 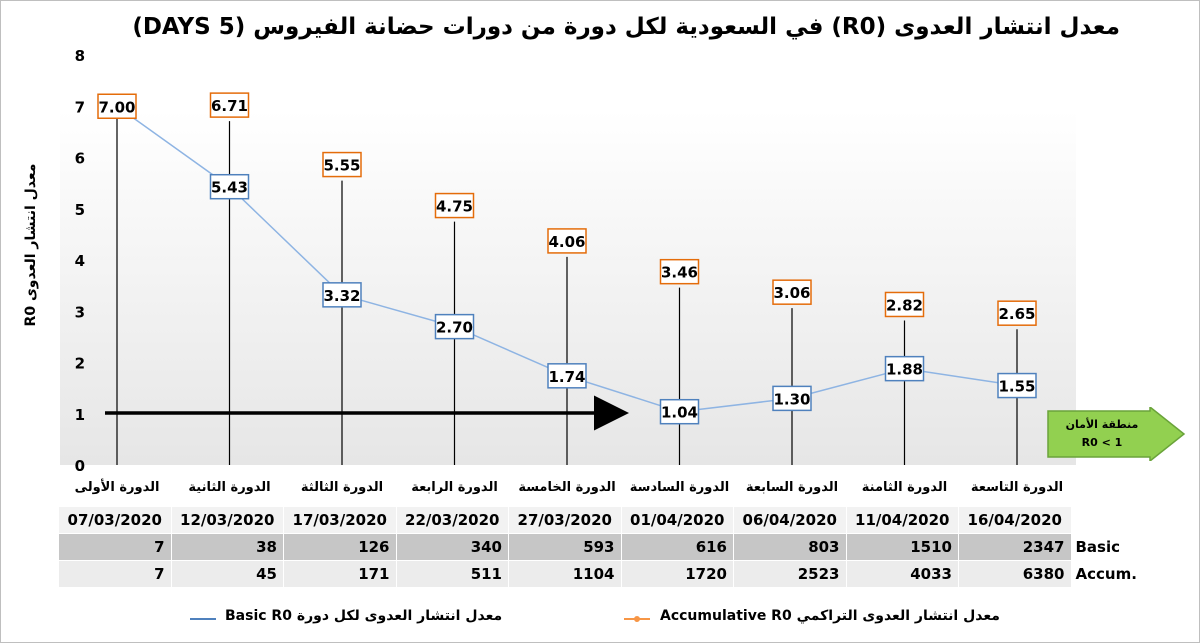 I want to click on x-category-label: الدورة الثانية, so click(x=229, y=487).